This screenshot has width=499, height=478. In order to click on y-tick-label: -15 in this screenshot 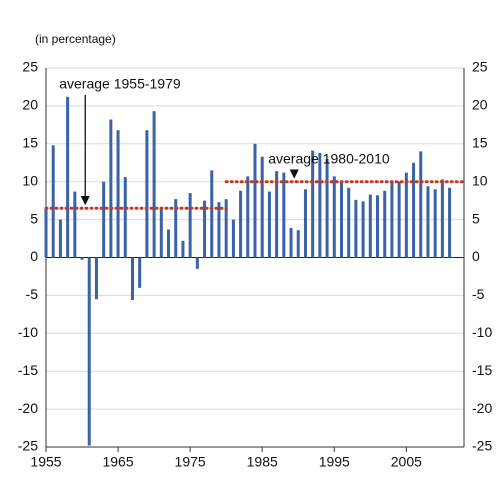, I will do `click(28, 370)`.